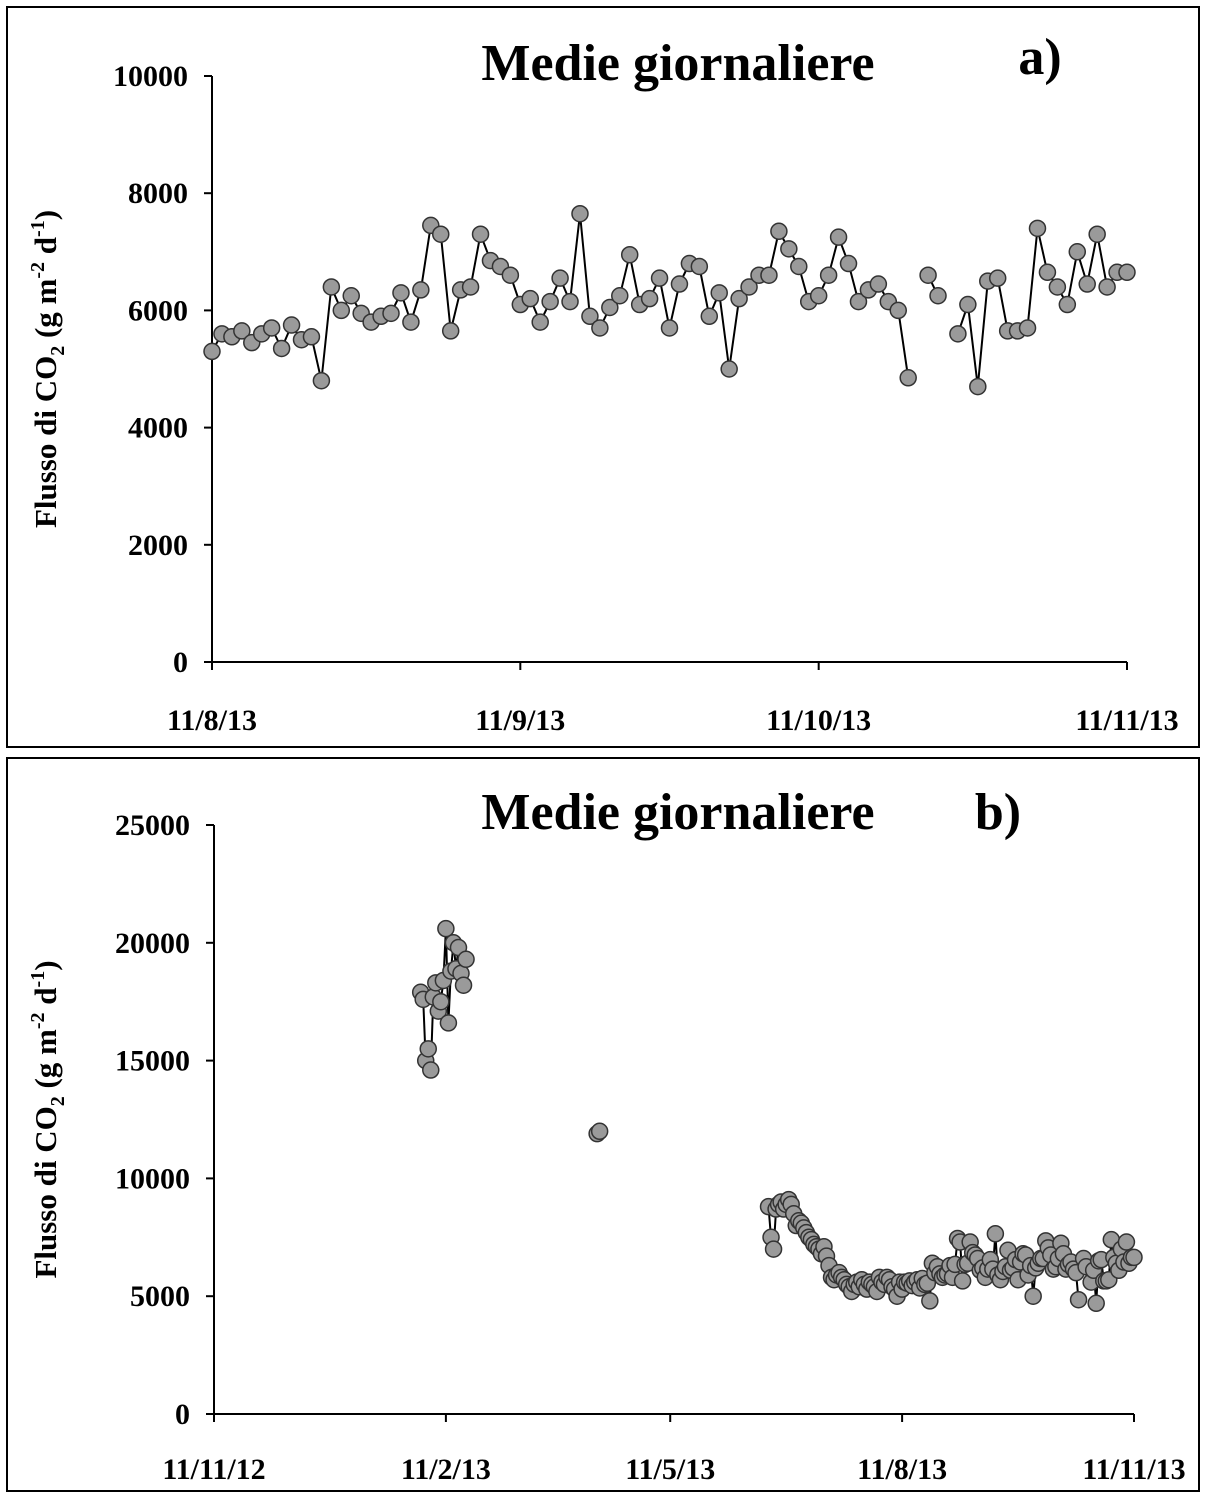 Image resolution: width=1206 pixels, height=1492 pixels. I want to click on x-tick-label: 11/9/13, so click(520, 720).